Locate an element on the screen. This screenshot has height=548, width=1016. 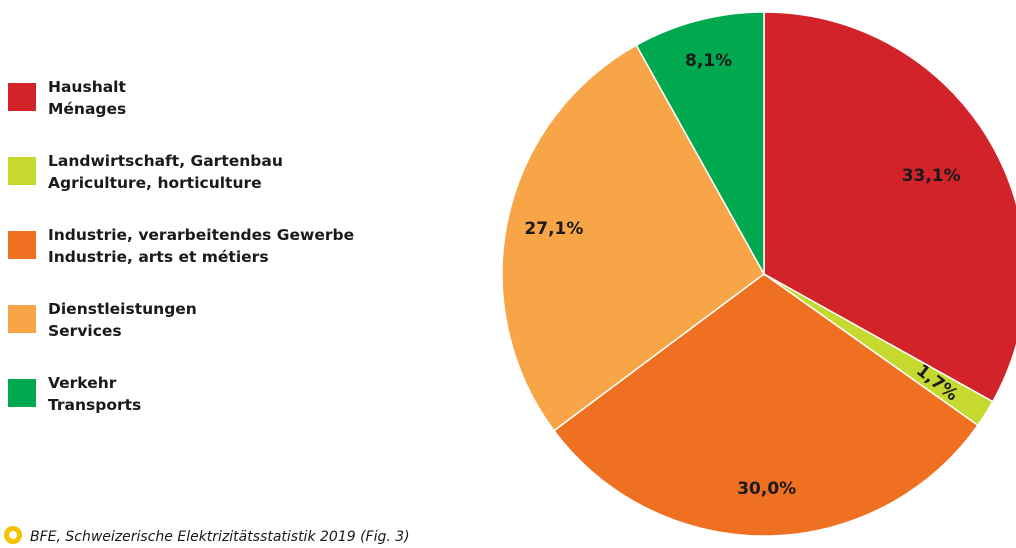
legend-label-fr: Ménages is located at coordinates (87, 109).